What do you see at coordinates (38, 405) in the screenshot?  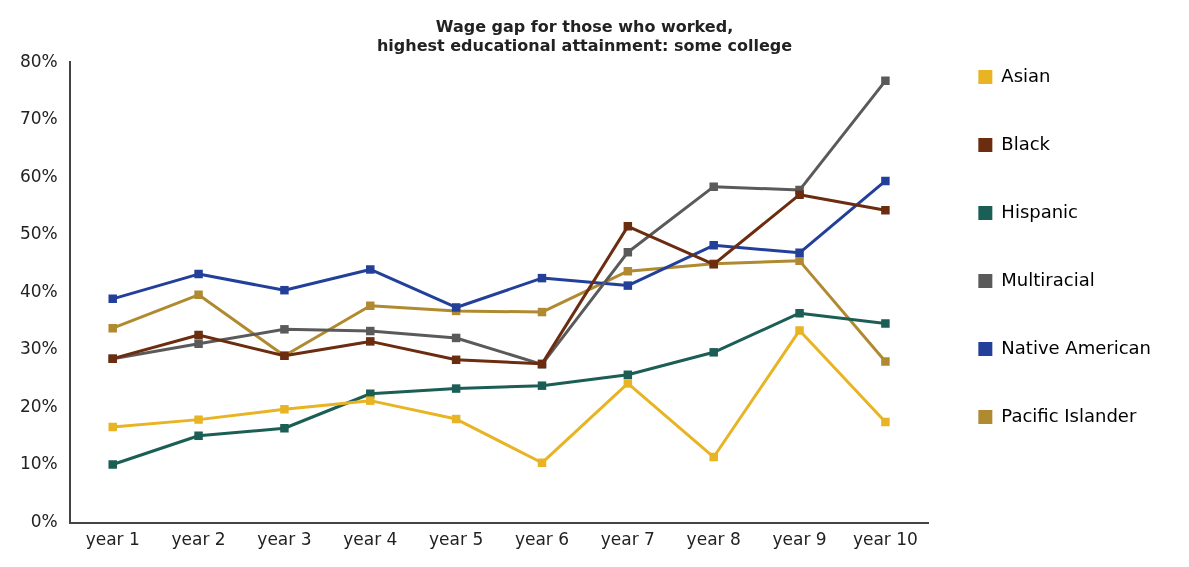 I see `y-tick-label: 20%` at bounding box center [38, 405].